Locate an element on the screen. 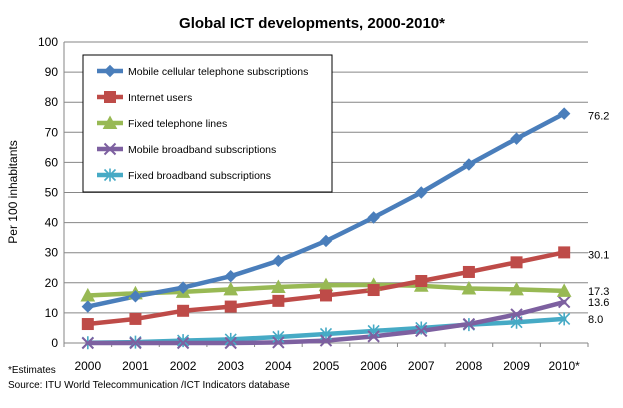 This screenshot has height=408, width=623. x-tick-label: 2009 is located at coordinates (516, 366).